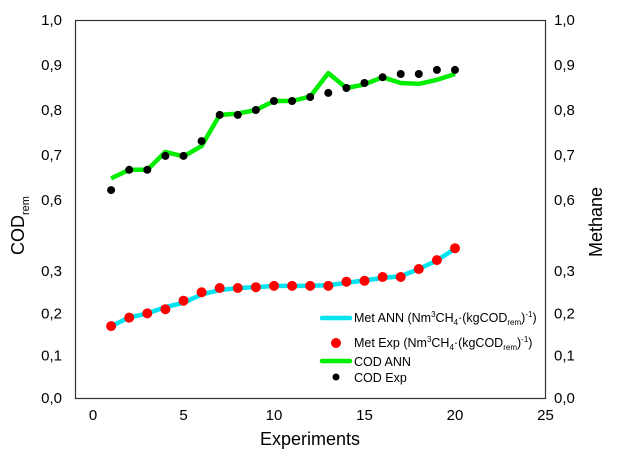 The width and height of the screenshot is (617, 456). I want to click on y-right-axis-title: Methane, so click(596, 222).